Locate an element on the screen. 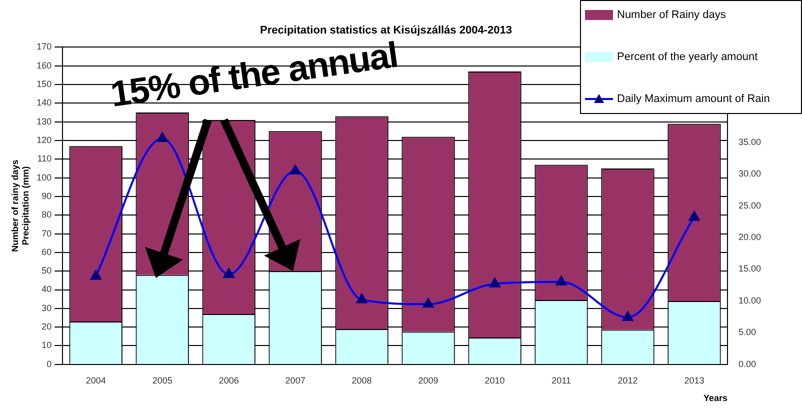 The height and width of the screenshot is (416, 802). y-tick-label: 10 is located at coordinates (47, 345).